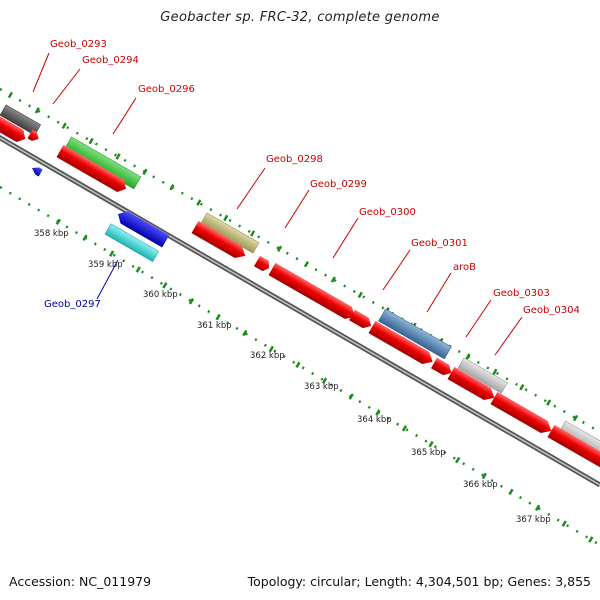 Image resolution: width=600 pixels, height=600 pixels. What do you see at coordinates (105, 265) in the screenshot?
I see `kbp-label: 359 kbp` at bounding box center [105, 265].